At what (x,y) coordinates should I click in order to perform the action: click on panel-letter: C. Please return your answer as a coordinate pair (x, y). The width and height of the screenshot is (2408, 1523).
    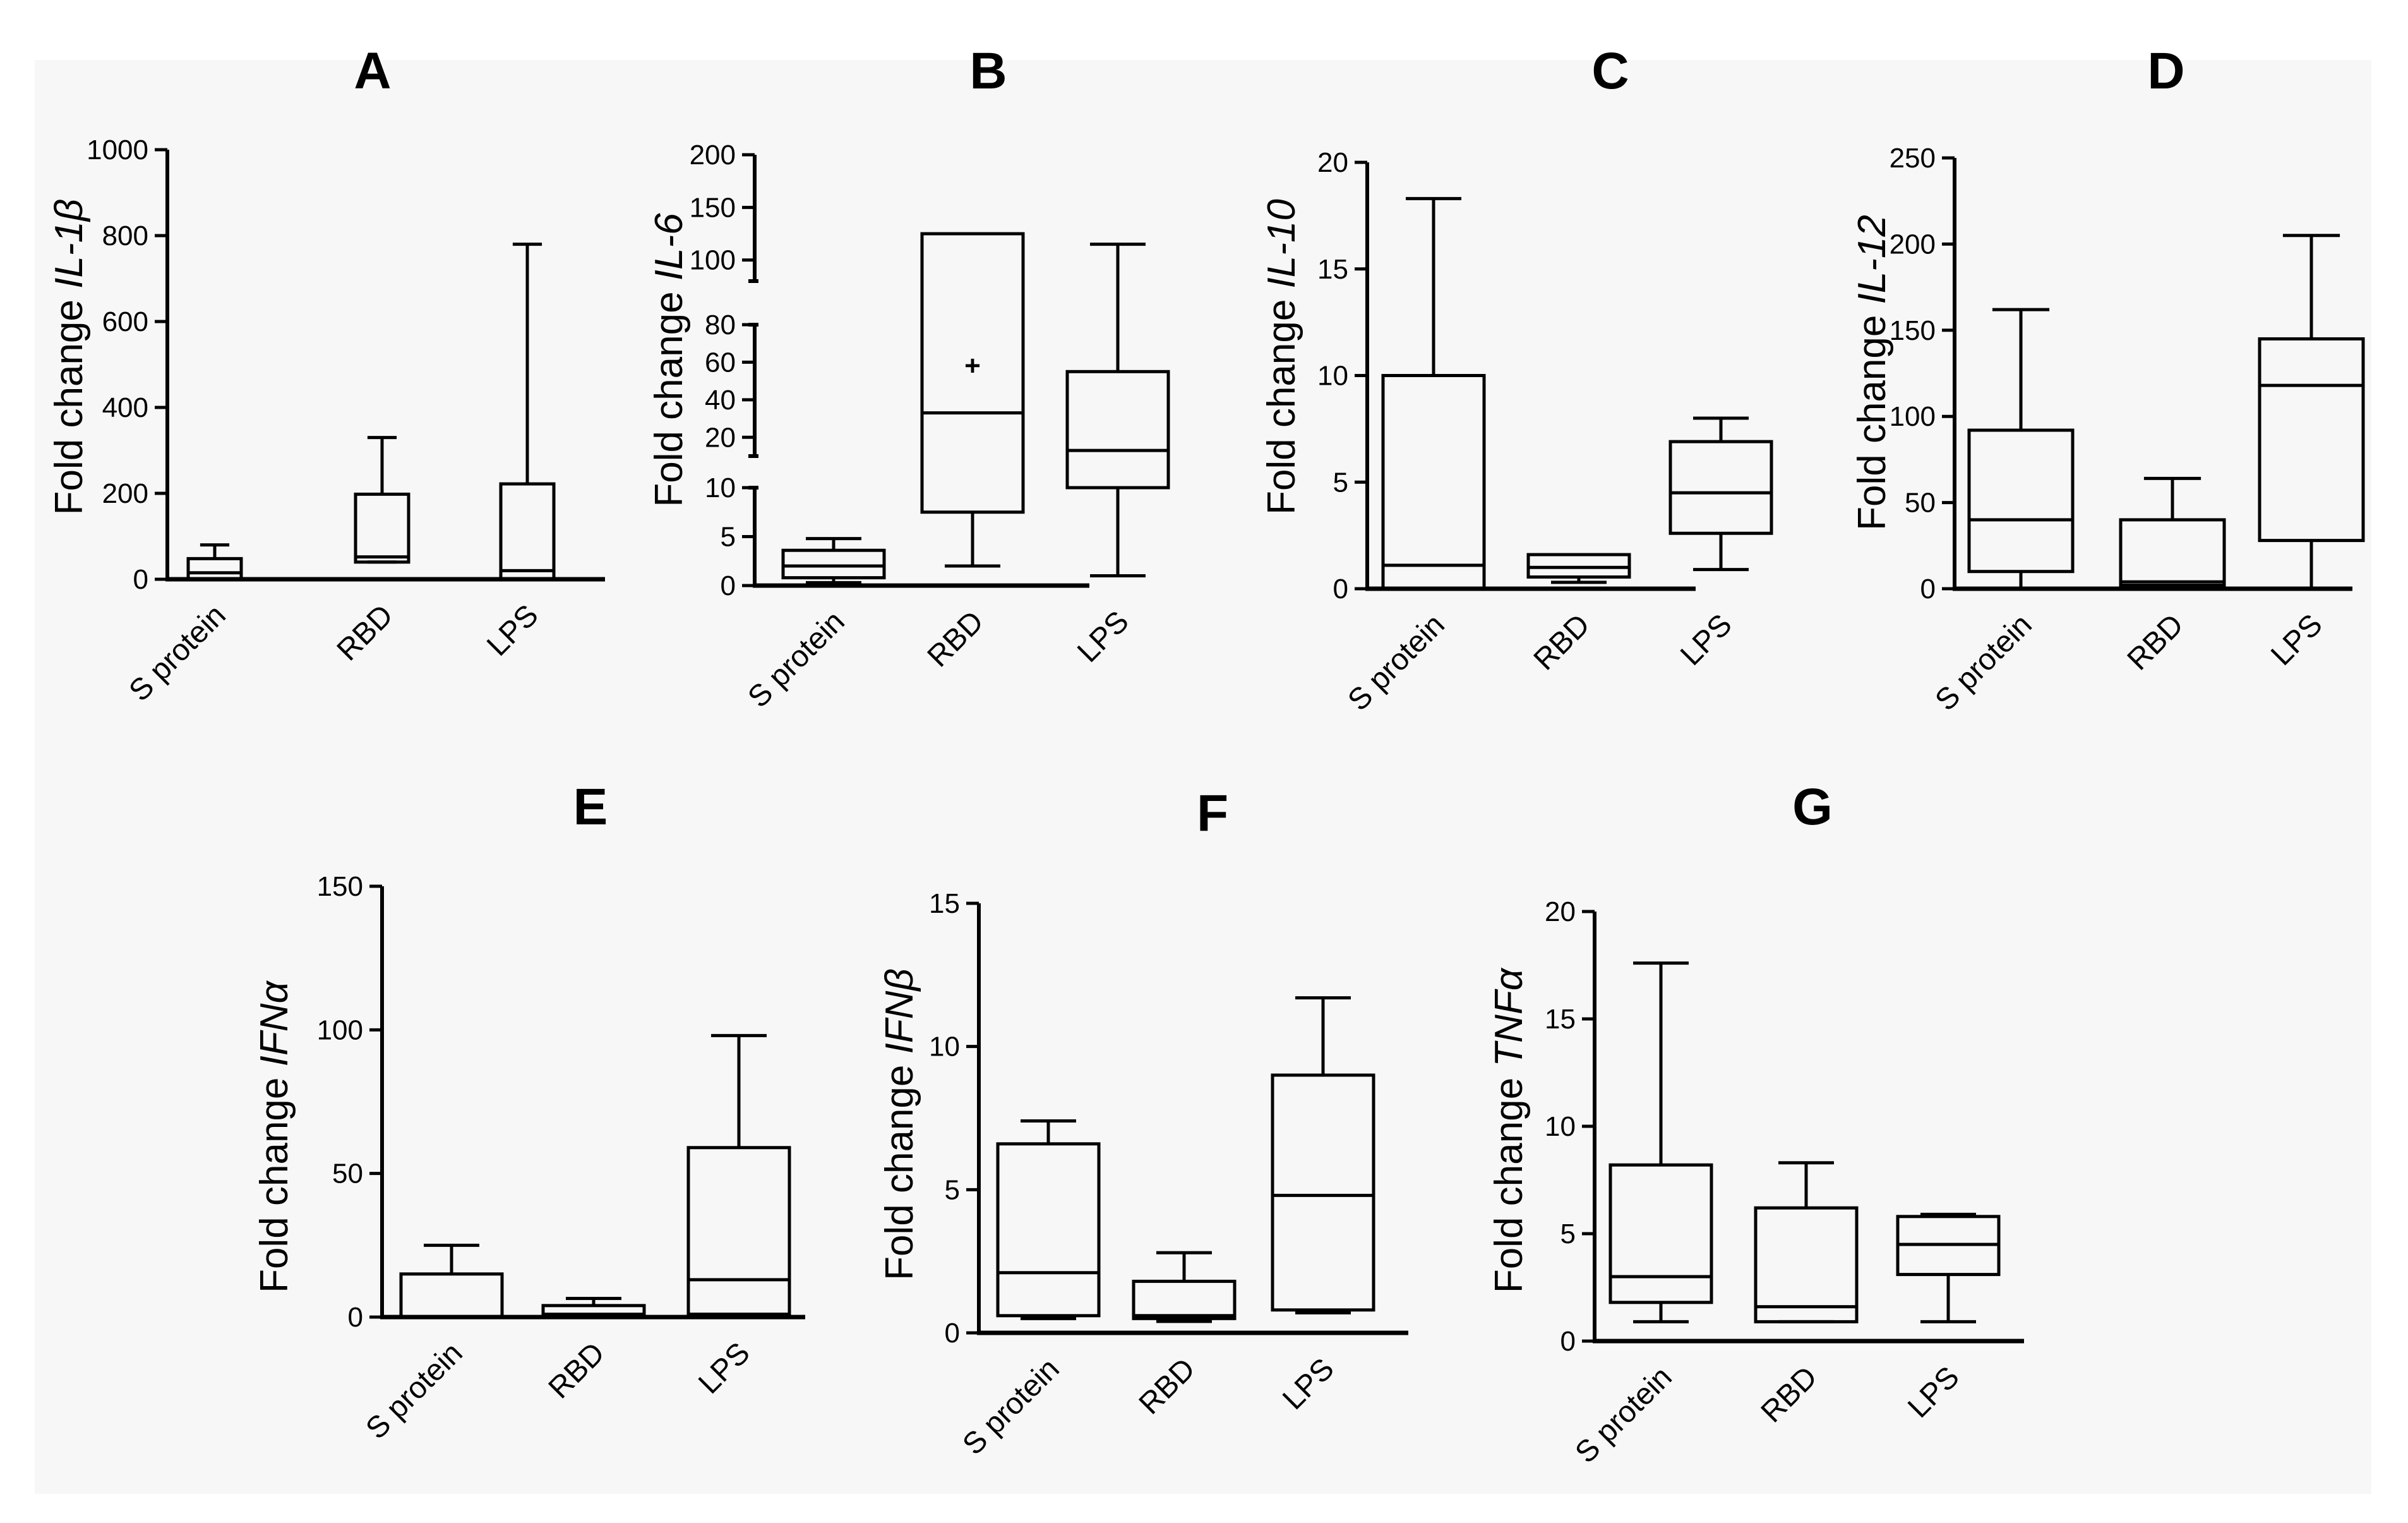
    Looking at the image, I should click on (1610, 71).